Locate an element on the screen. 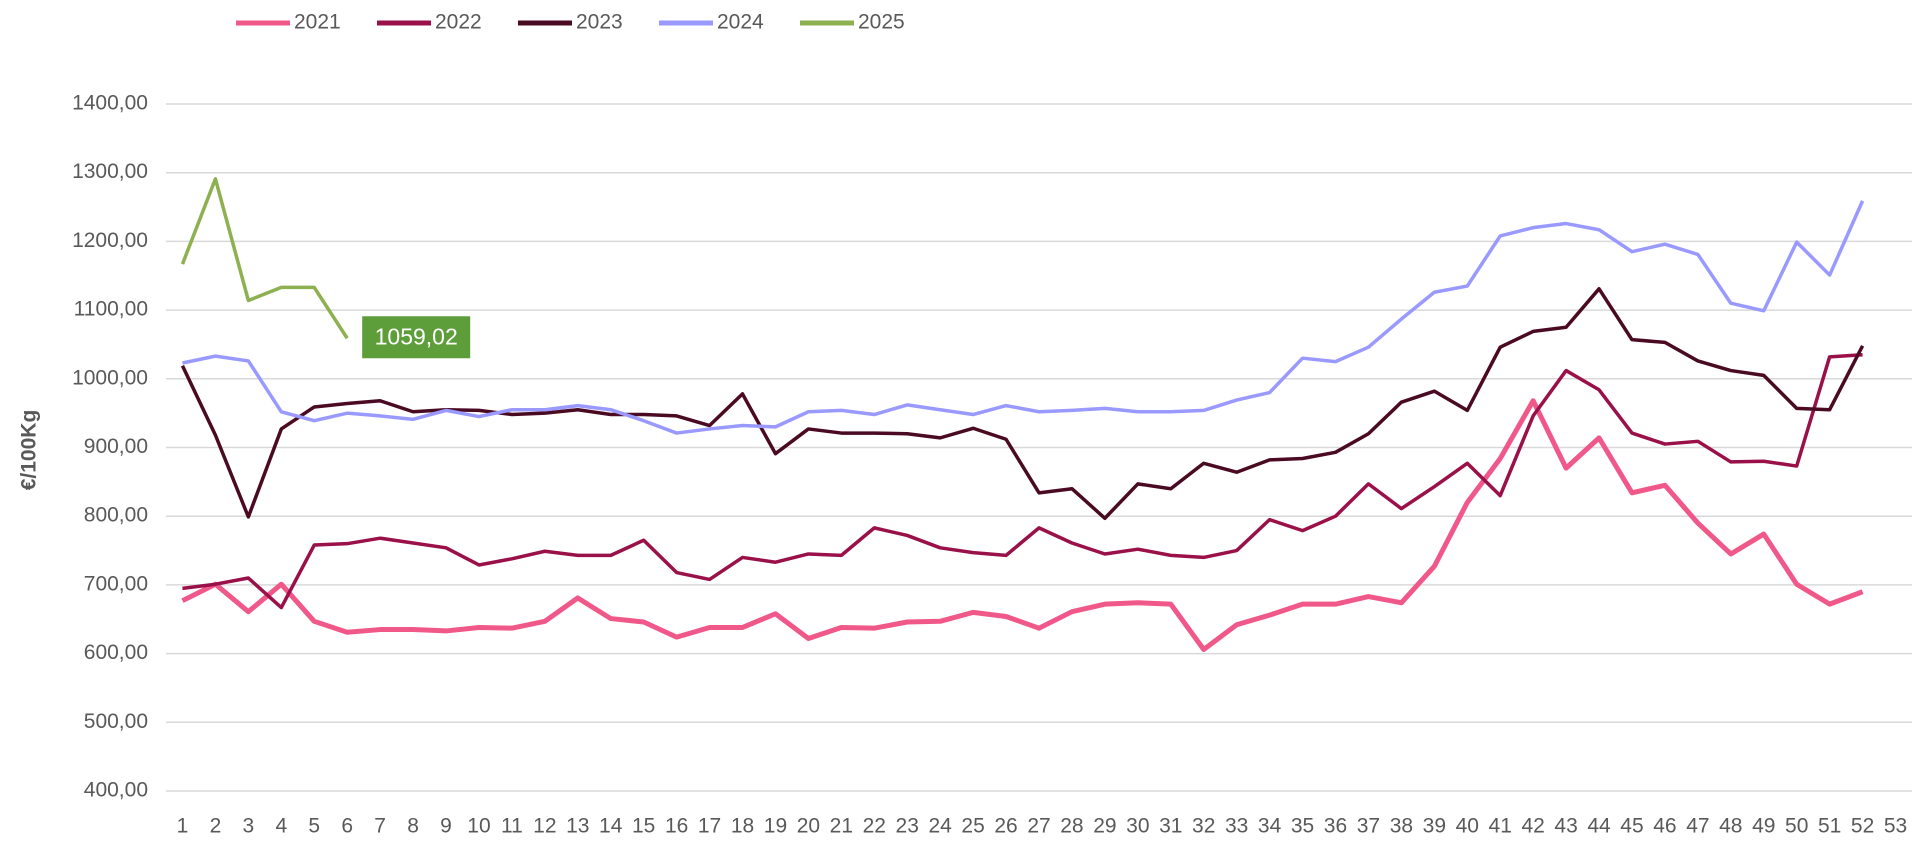 The height and width of the screenshot is (842, 1918). x-tick-label: 14 is located at coordinates (611, 826).